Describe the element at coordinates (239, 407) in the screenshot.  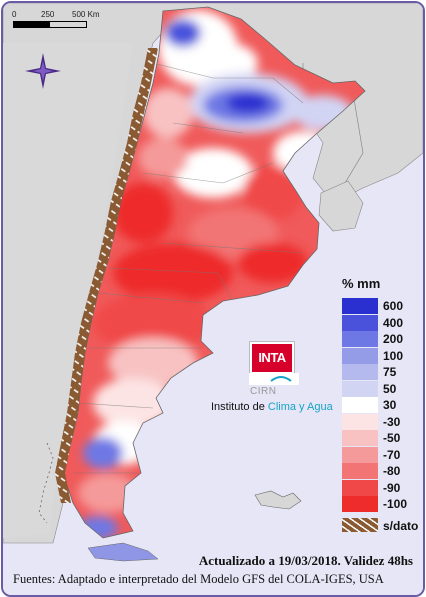
I see `instituto-prefix: Instituto de` at that location.